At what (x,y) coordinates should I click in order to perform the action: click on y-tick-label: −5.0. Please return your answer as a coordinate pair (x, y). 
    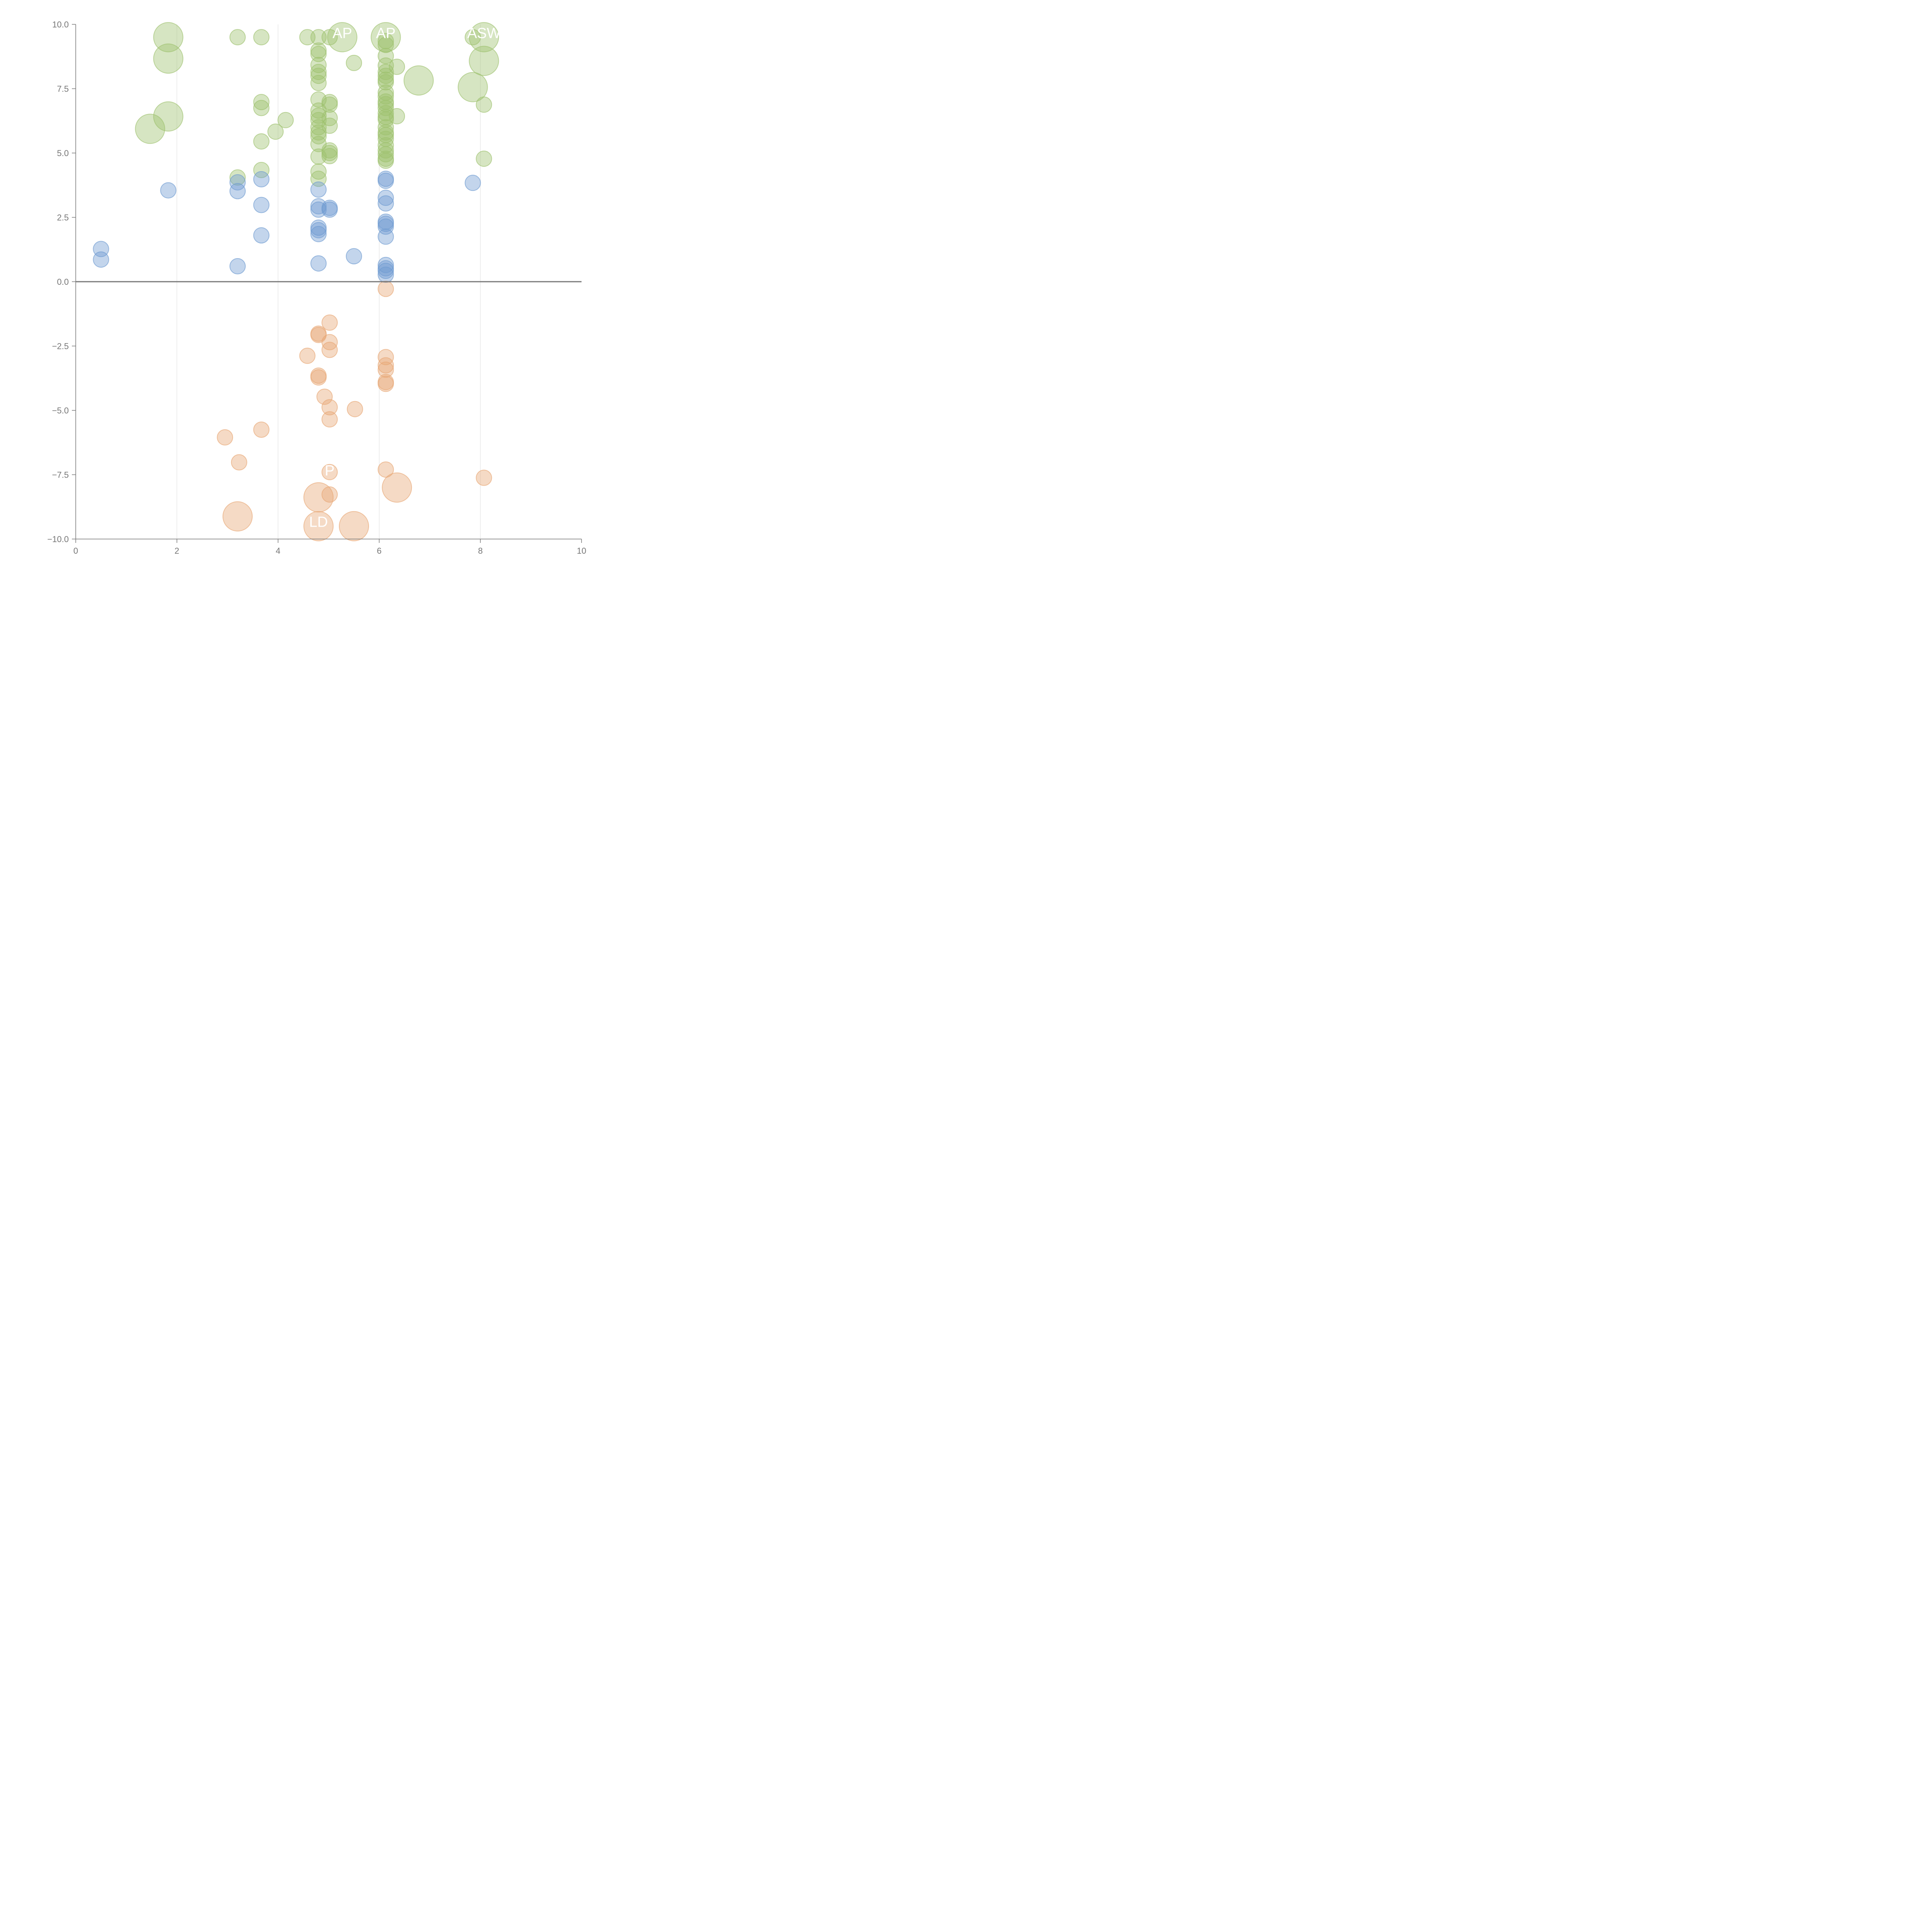
    Looking at the image, I should click on (61, 411).